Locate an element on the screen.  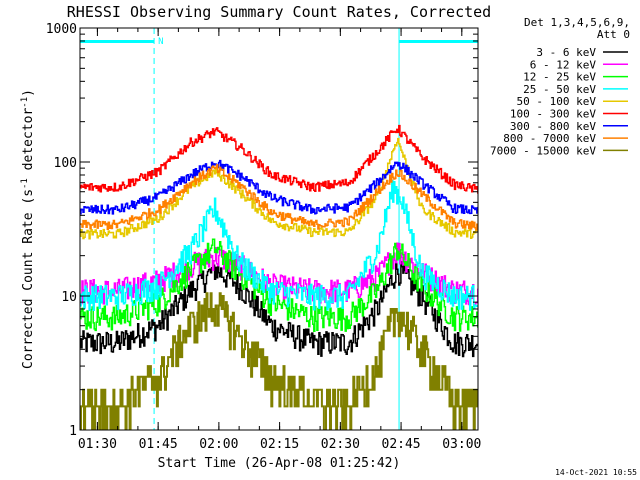
x-tick-label-1: 01:45 is located at coordinates (158, 444).